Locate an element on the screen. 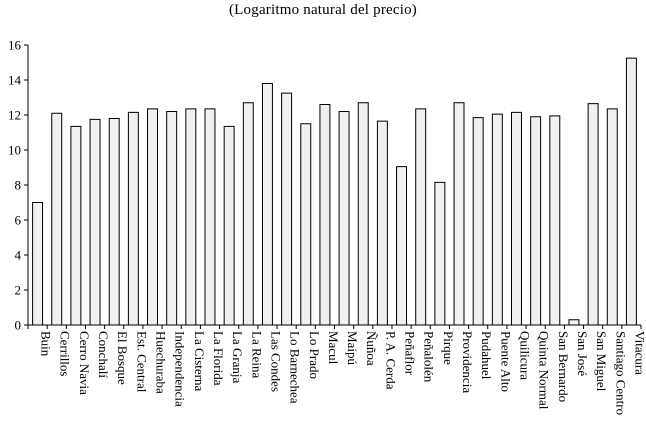 The height and width of the screenshot is (428, 646). y-tick-label: 4 is located at coordinates (18, 255).